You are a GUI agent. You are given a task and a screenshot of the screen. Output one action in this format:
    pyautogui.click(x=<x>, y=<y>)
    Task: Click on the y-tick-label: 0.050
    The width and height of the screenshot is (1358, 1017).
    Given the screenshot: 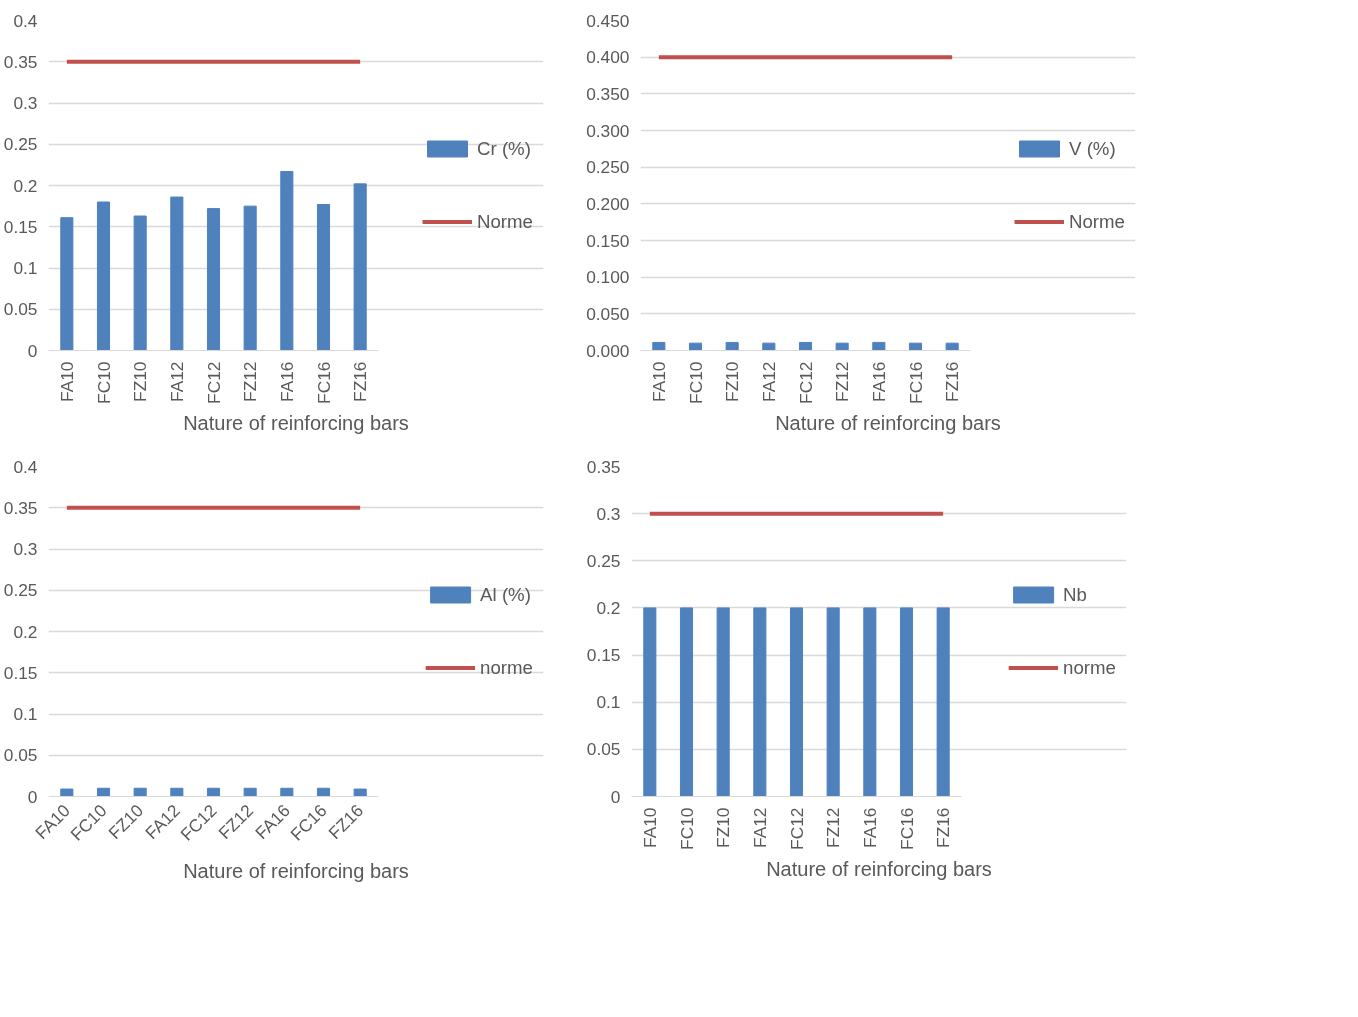 What is the action you would take?
    pyautogui.click(x=608, y=313)
    